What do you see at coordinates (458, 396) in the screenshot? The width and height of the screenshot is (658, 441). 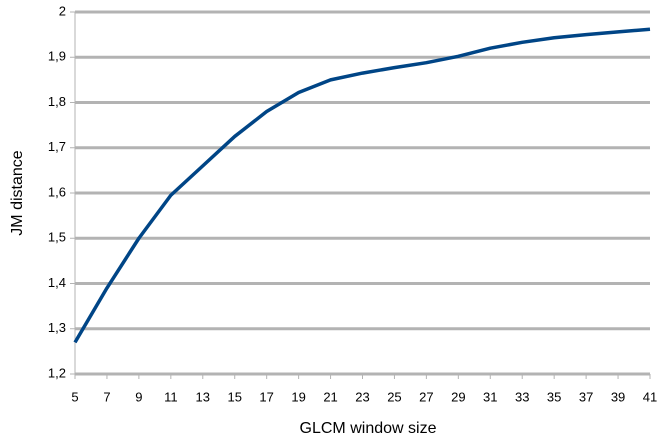 I see `x-tick-label: 29` at bounding box center [458, 396].